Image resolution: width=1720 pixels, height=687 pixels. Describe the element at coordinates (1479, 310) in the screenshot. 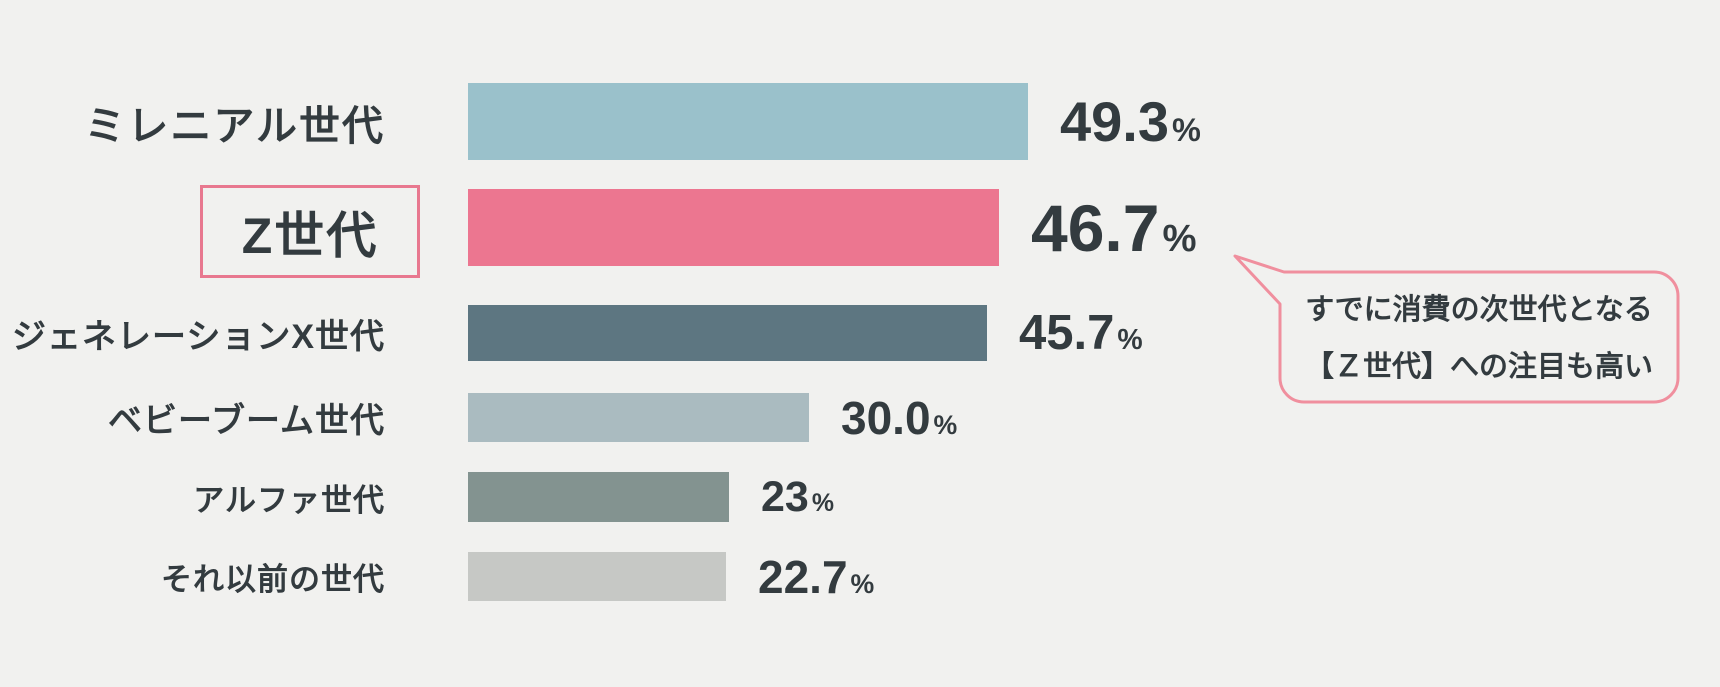

I see `annotation-line: すでに消費の次世代となる` at that location.